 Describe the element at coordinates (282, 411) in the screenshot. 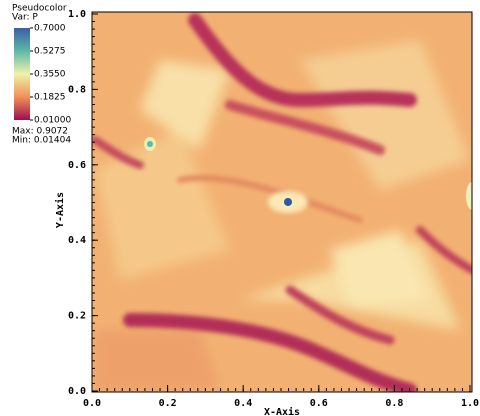

I see `x-axis-label: X-Axis` at that location.